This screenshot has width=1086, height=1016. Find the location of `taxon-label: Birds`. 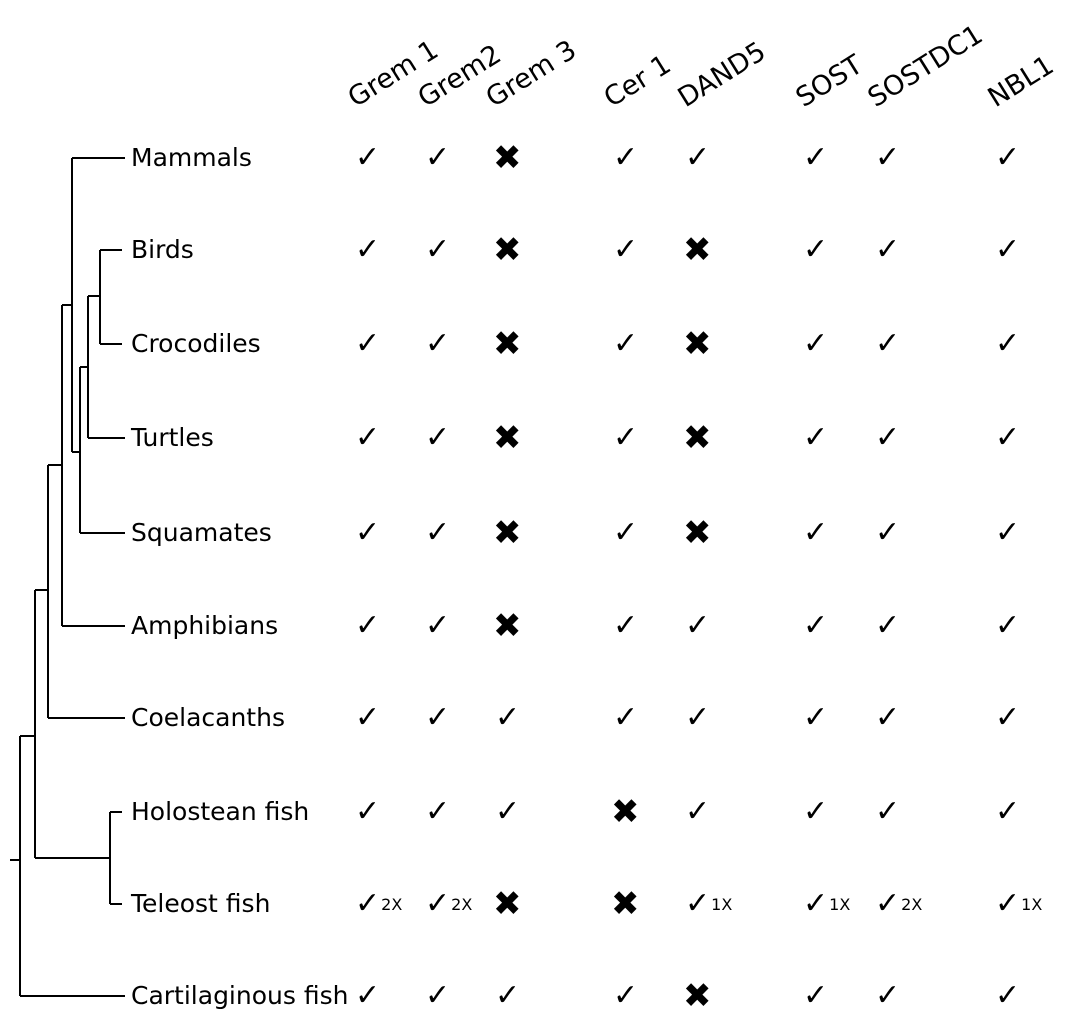

taxon-label: Birds is located at coordinates (162, 249).